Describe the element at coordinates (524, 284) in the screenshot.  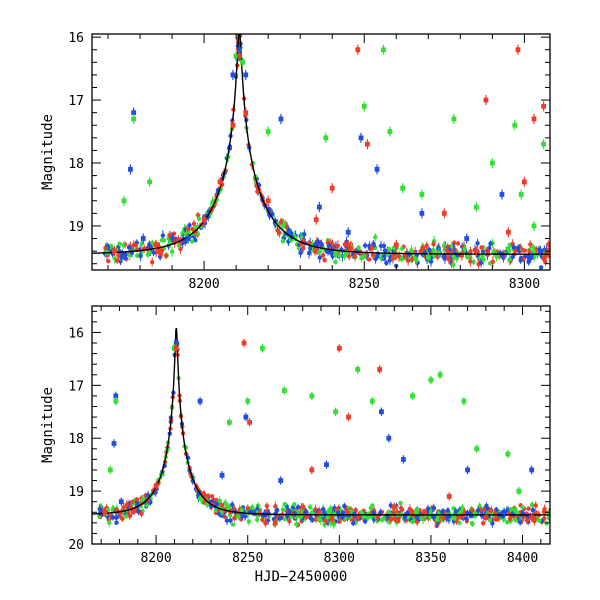
I see `x-tick-label: 8300` at that location.